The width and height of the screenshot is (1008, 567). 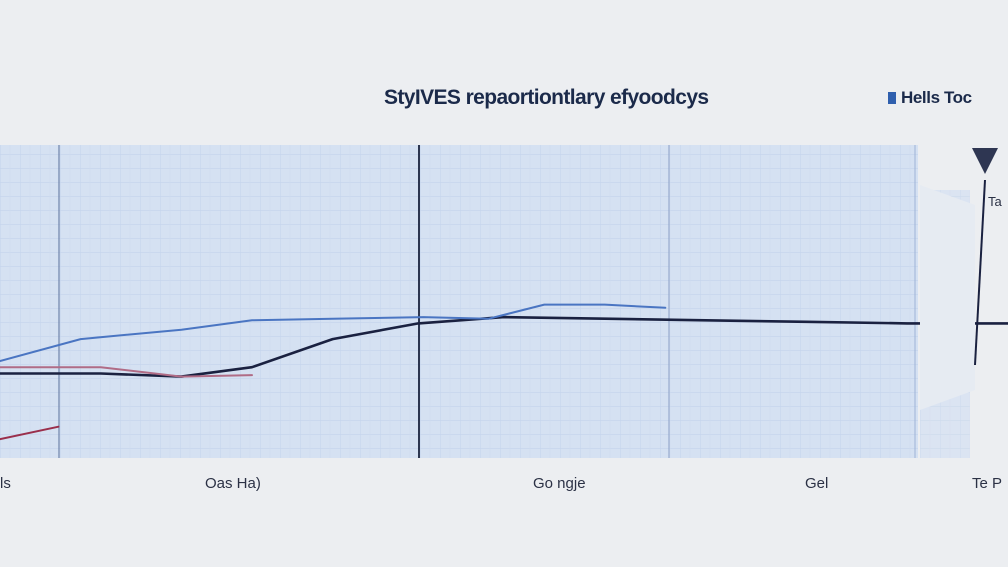 What do you see at coordinates (995, 201) in the screenshot?
I see `side-label: Ta` at bounding box center [995, 201].